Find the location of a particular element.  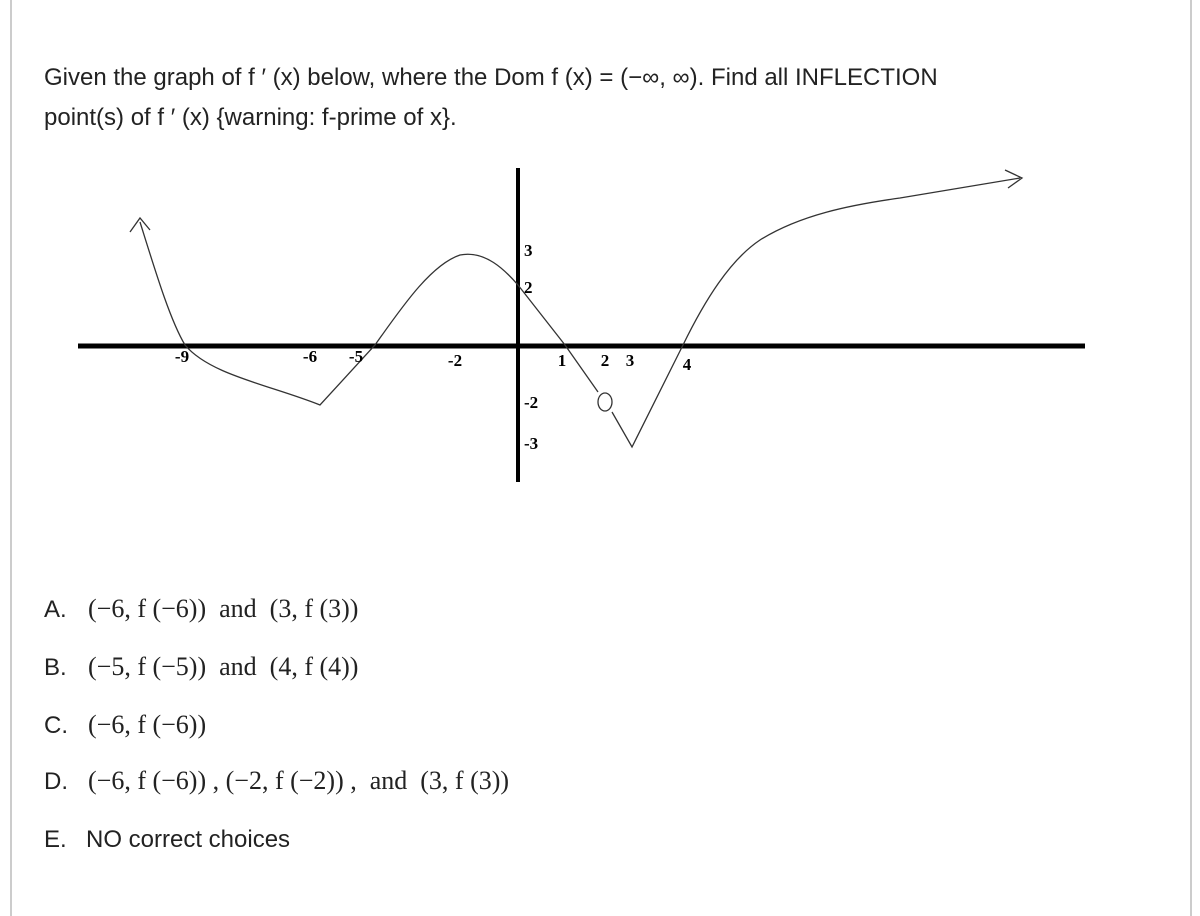

y-label: 2 is located at coordinates (528, 287).